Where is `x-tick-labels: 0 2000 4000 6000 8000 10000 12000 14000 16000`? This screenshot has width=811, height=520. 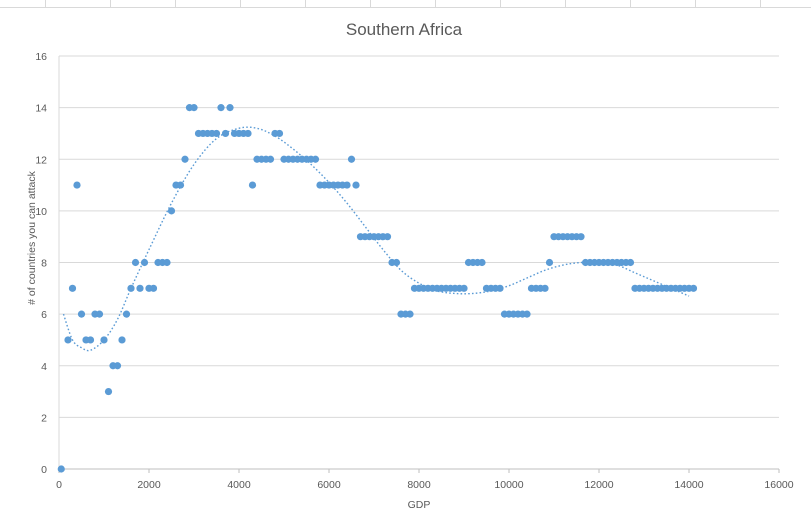 x-tick-labels: 0 2000 4000 6000 8000 10000 12000 14000 16000 is located at coordinates (425, 485).